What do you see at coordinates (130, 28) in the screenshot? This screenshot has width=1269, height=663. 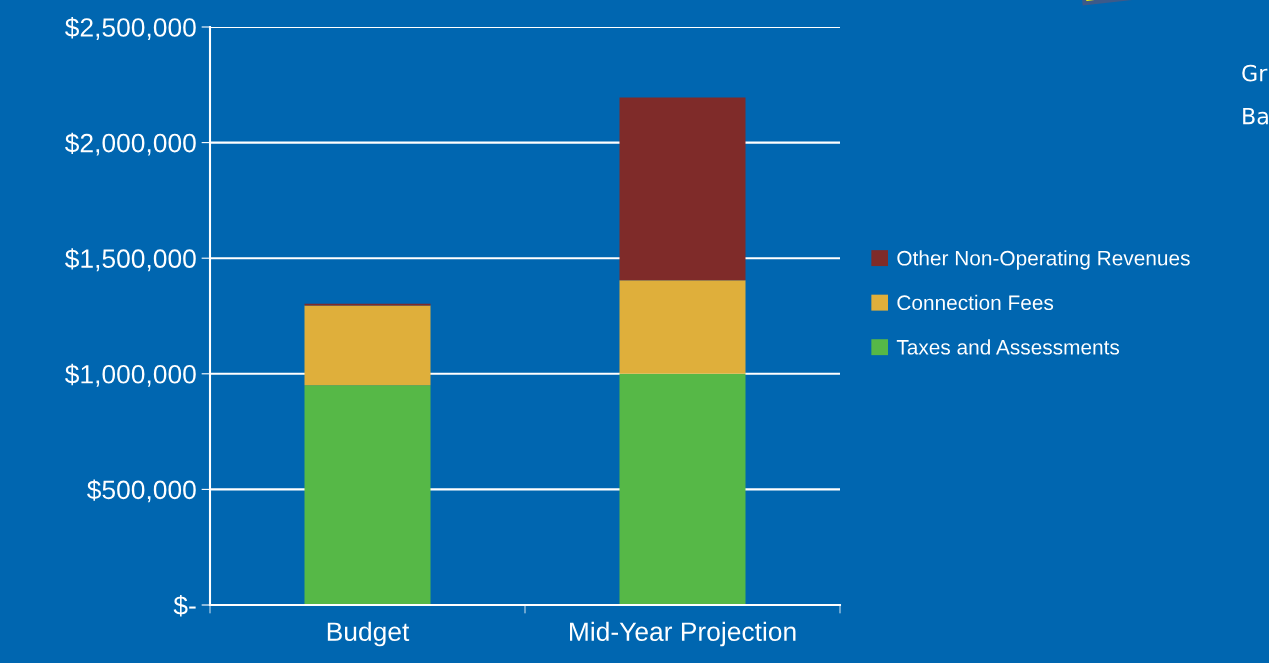 I see `y-tick-label: $2,500,000` at bounding box center [130, 28].